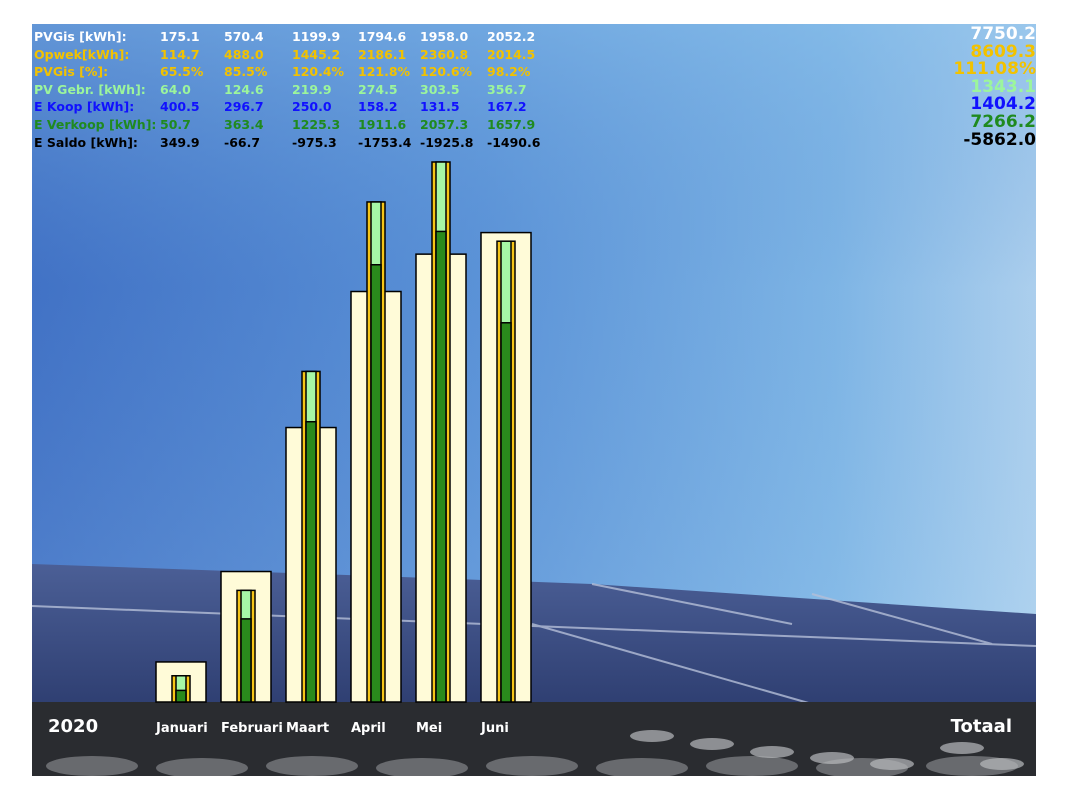 The image size is (1067, 800). Describe the element at coordinates (999, 139) in the screenshot. I see `stat-total: -5862.0` at that location.